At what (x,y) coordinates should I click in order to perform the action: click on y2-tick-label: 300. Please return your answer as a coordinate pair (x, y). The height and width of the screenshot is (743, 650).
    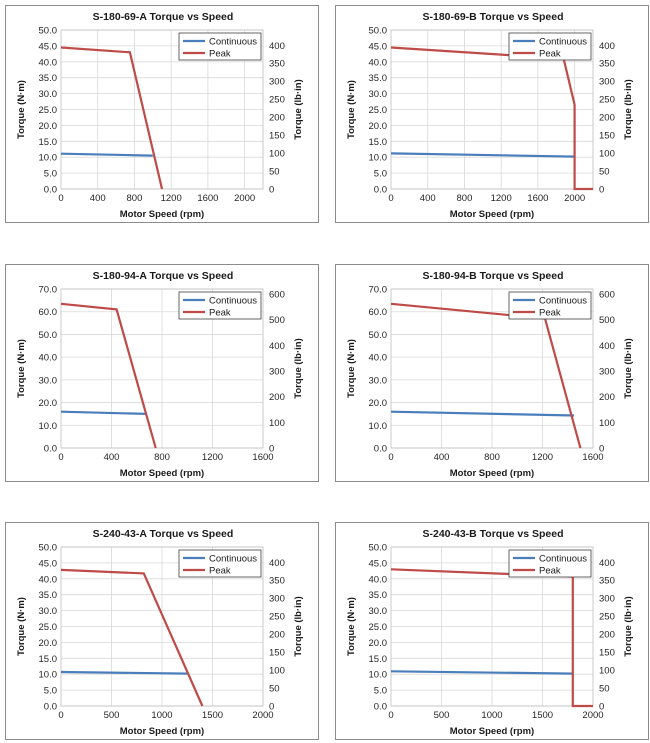
    Looking at the image, I should click on (607, 599).